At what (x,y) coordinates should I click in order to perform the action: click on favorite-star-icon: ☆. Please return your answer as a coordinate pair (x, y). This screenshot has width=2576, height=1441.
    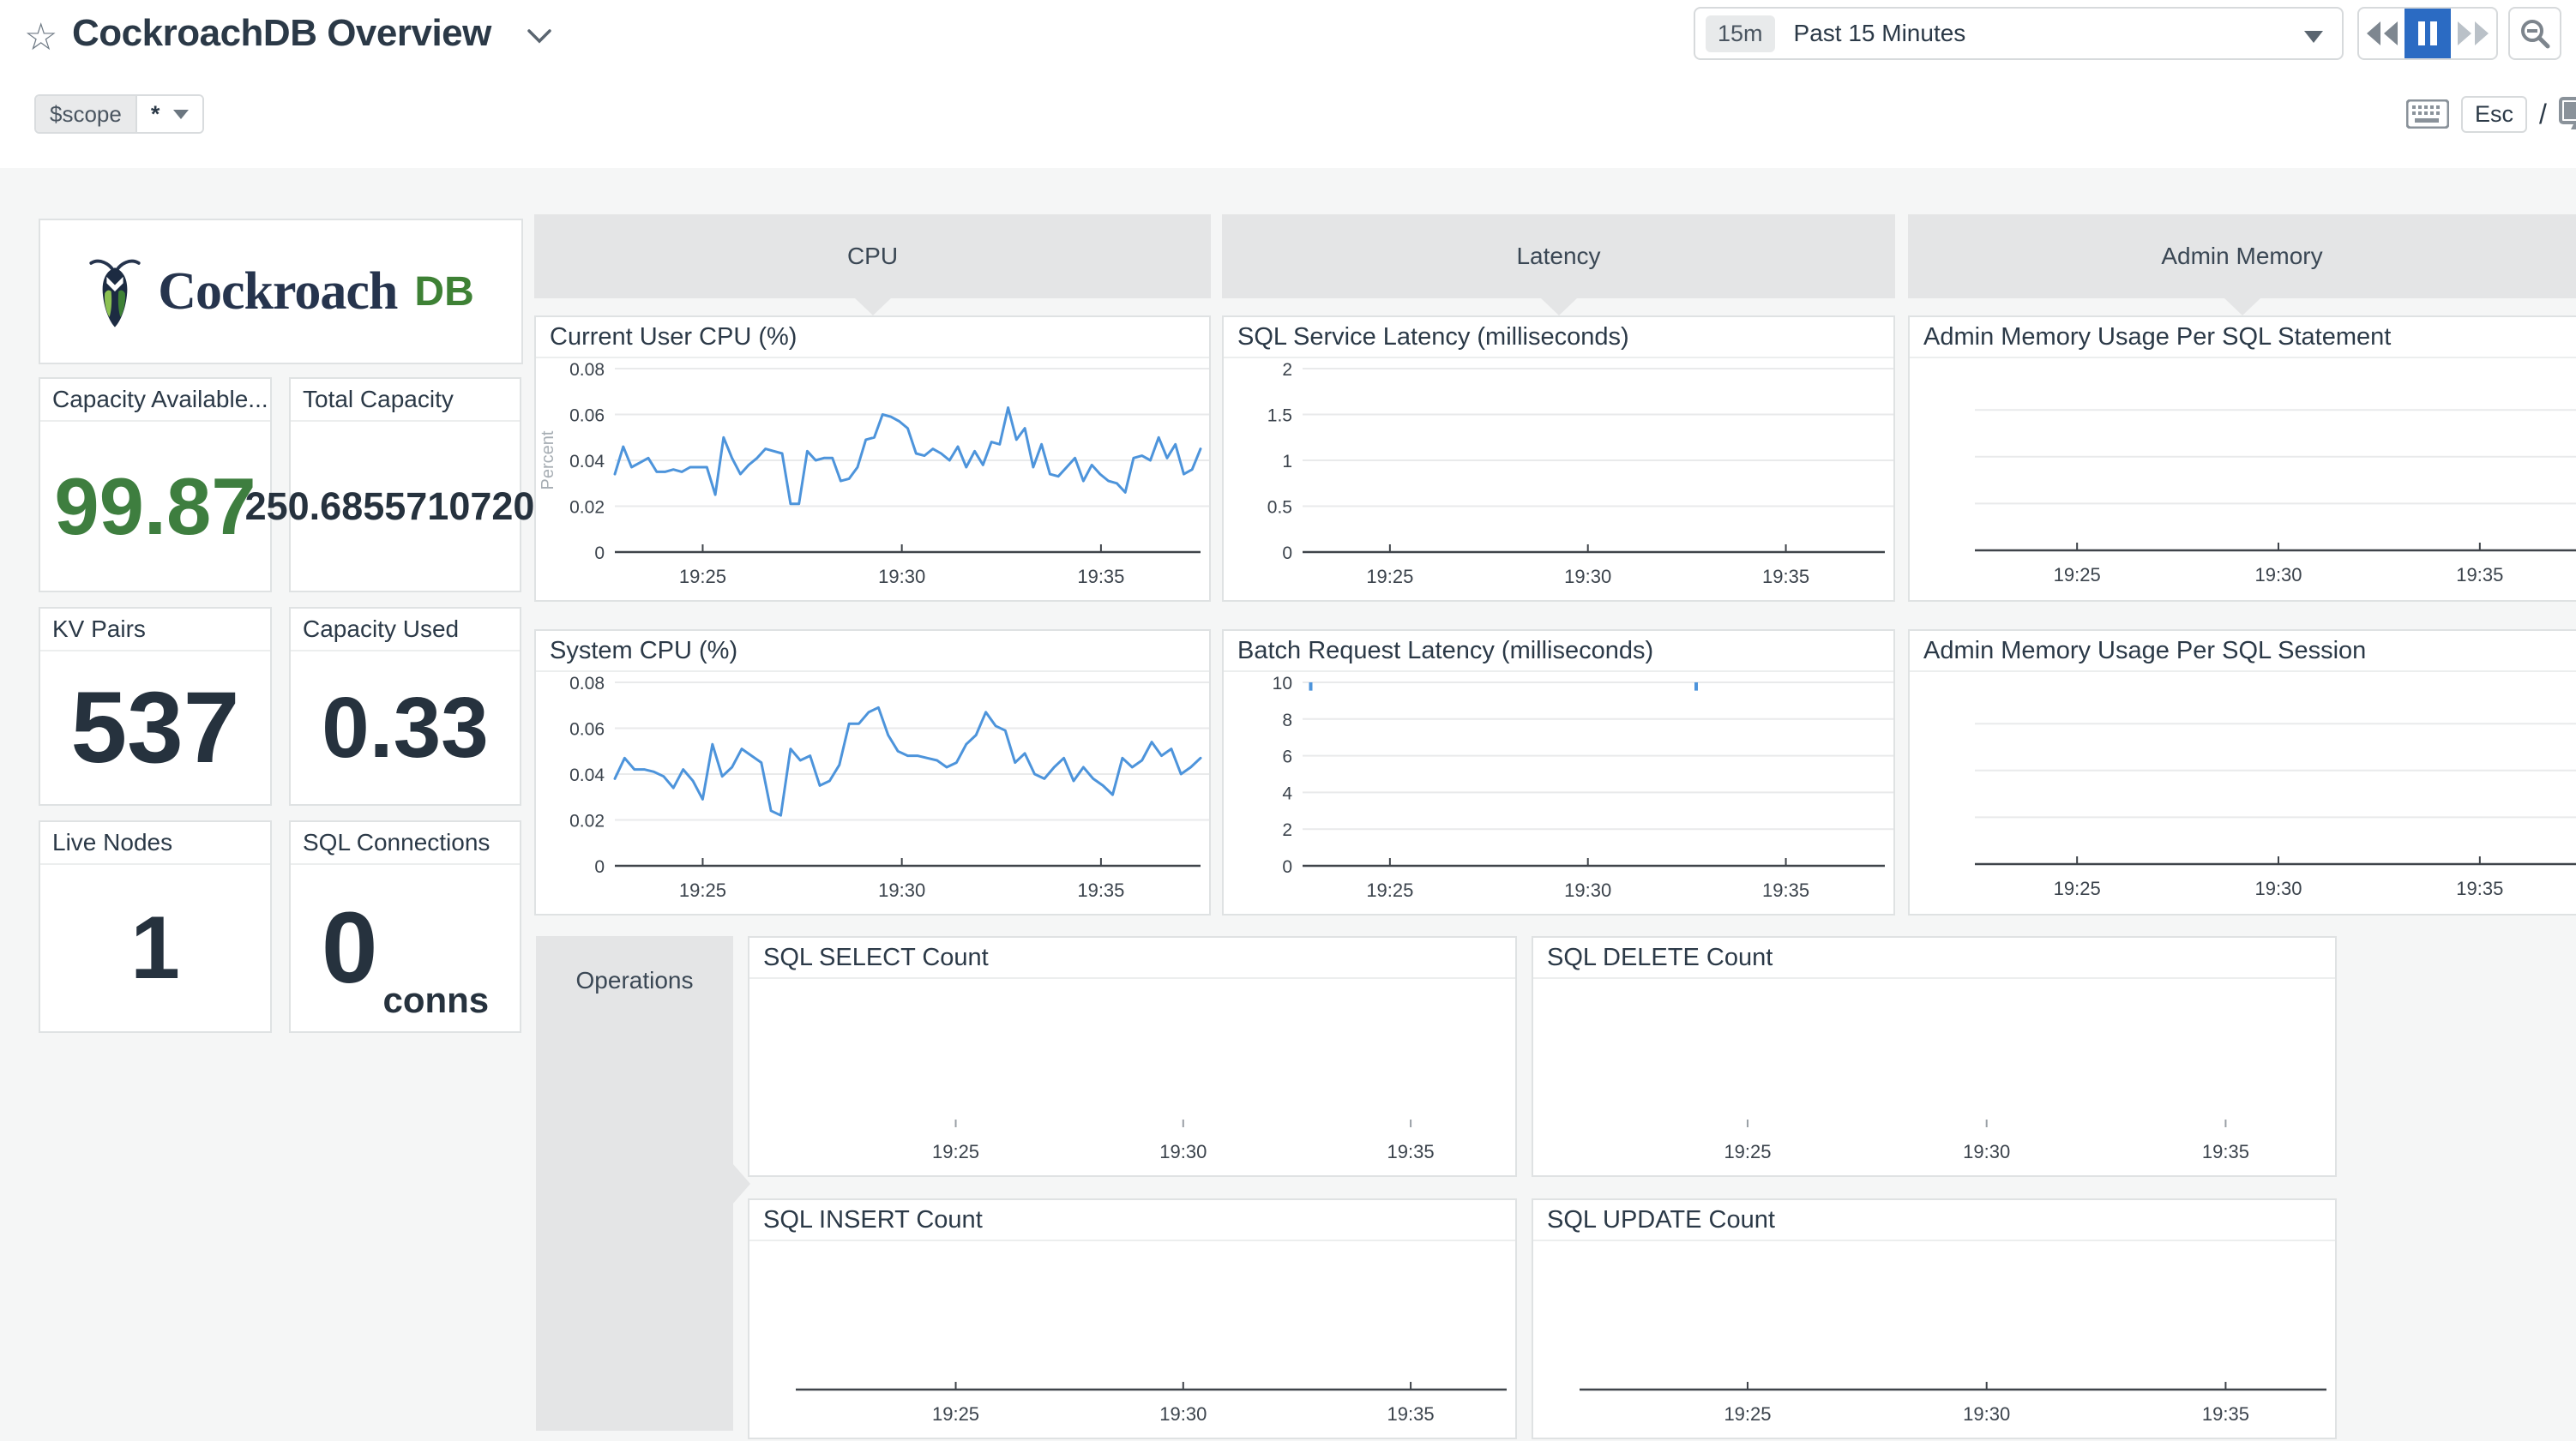
    Looking at the image, I should click on (41, 37).